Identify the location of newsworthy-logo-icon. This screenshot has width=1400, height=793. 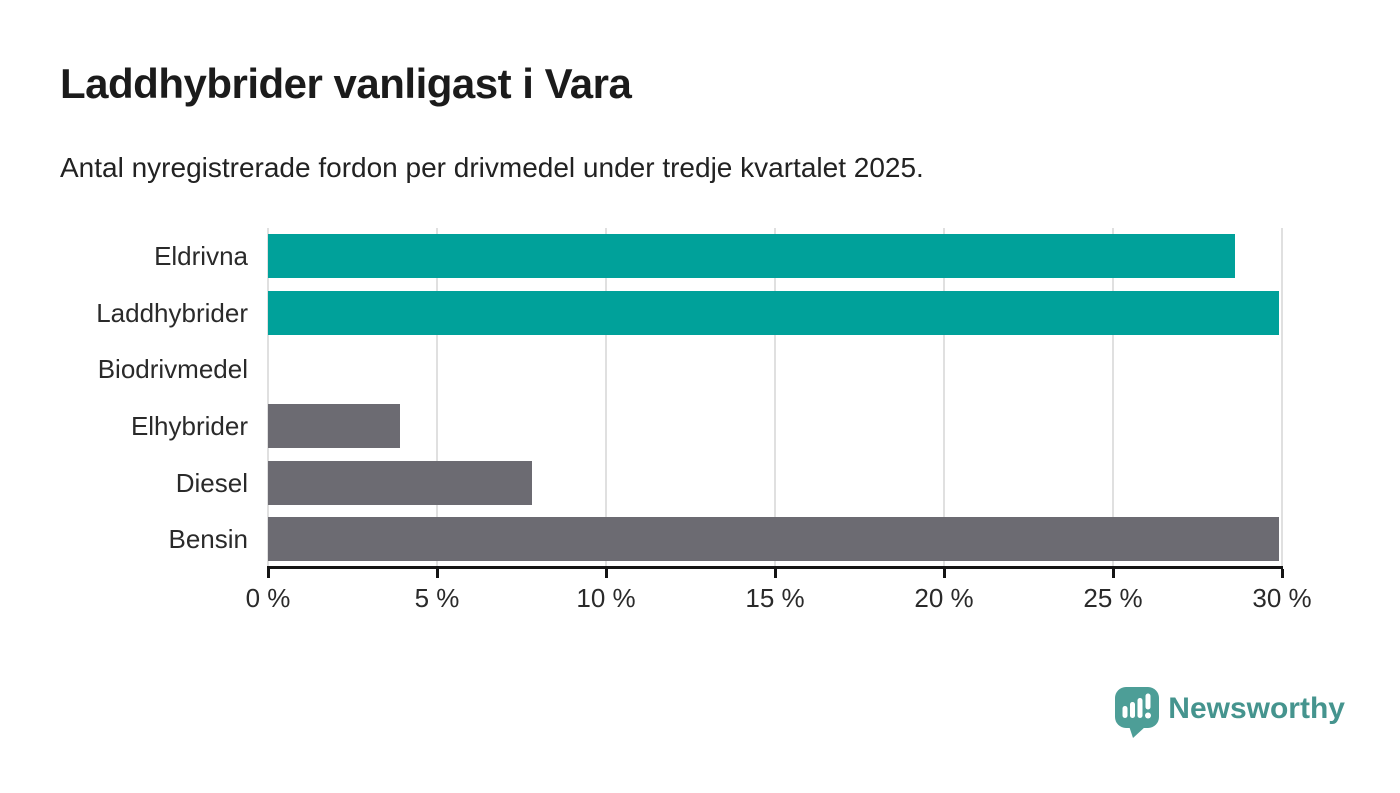
(1137, 712).